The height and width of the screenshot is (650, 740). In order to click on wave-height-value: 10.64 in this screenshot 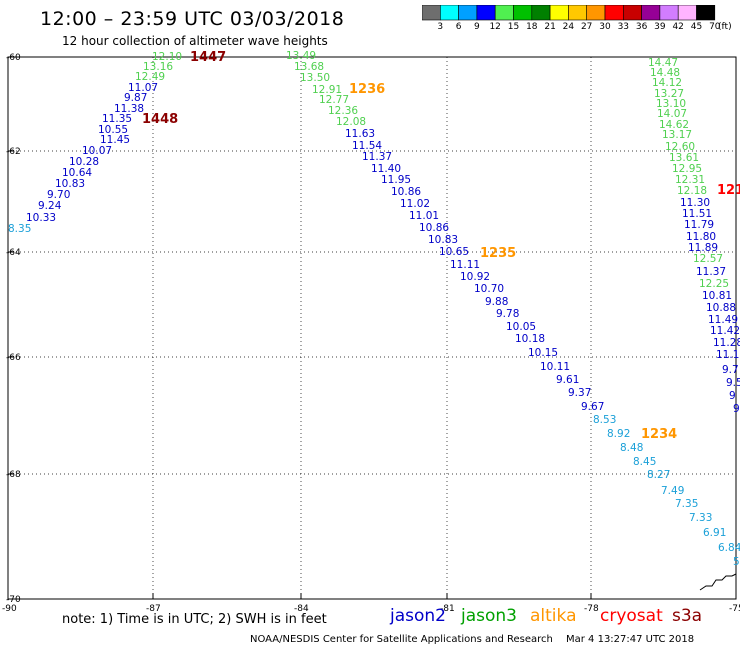, I will do `click(77, 173)`.